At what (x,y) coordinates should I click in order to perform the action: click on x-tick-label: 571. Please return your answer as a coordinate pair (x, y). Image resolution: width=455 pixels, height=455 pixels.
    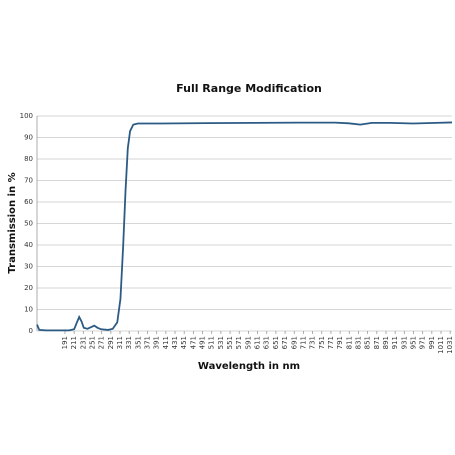
    Looking at the image, I should click on (239, 342).